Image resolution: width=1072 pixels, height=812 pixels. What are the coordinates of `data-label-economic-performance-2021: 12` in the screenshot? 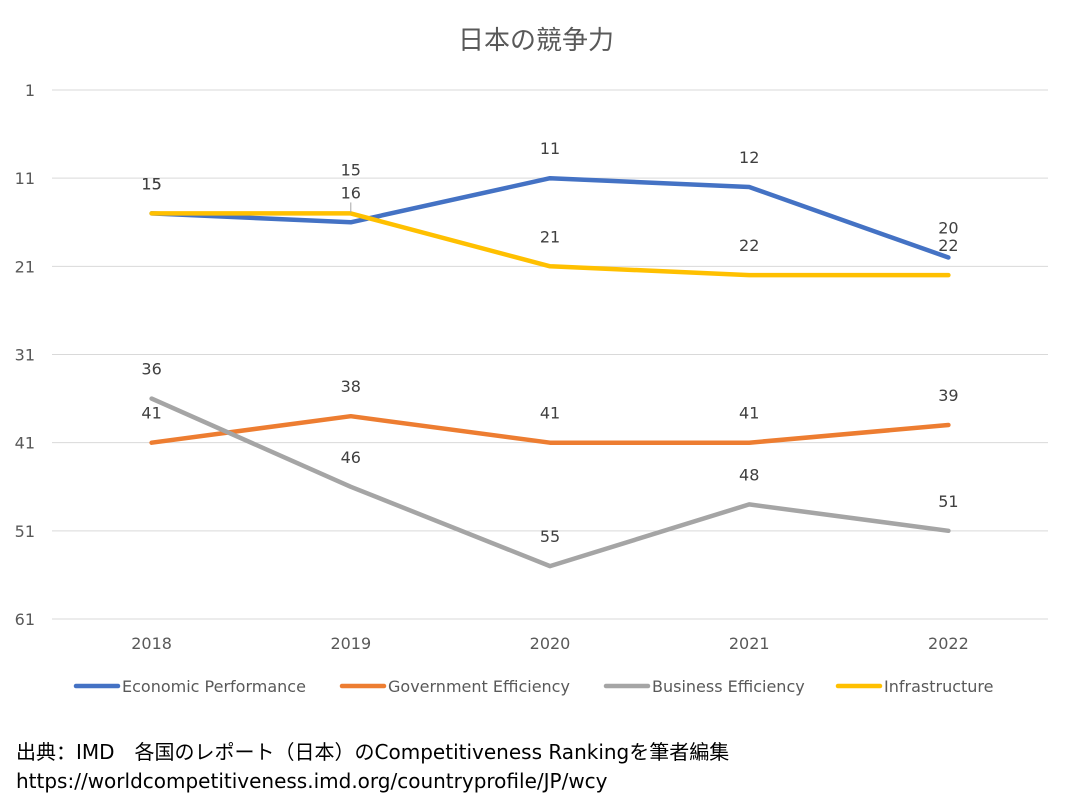 It's located at (749, 157).